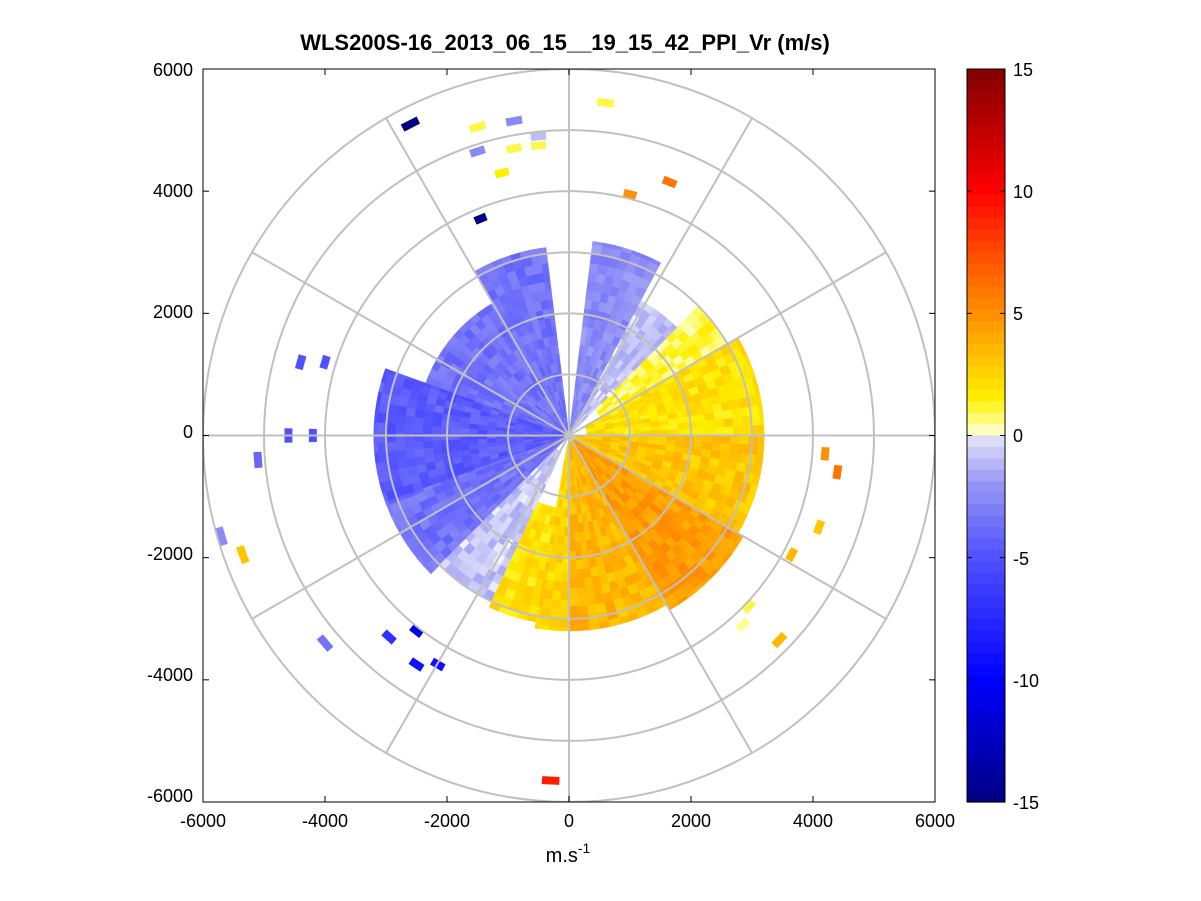 This screenshot has height=901, width=1201. What do you see at coordinates (173, 312) in the screenshot?
I see `y-tick-label: 2000` at bounding box center [173, 312].